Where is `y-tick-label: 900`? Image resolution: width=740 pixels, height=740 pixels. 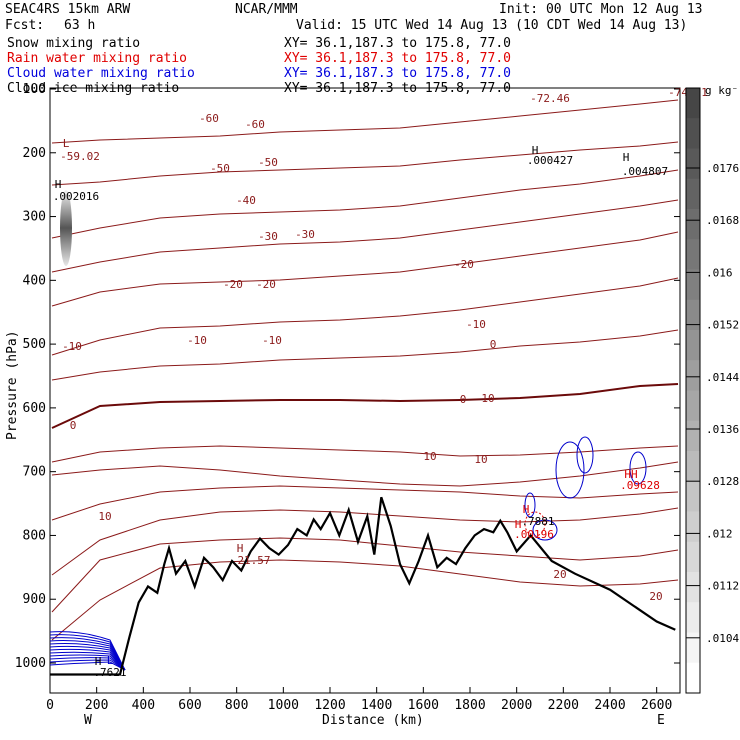
y-tick-label: 900 is located at coordinates (34, 599).